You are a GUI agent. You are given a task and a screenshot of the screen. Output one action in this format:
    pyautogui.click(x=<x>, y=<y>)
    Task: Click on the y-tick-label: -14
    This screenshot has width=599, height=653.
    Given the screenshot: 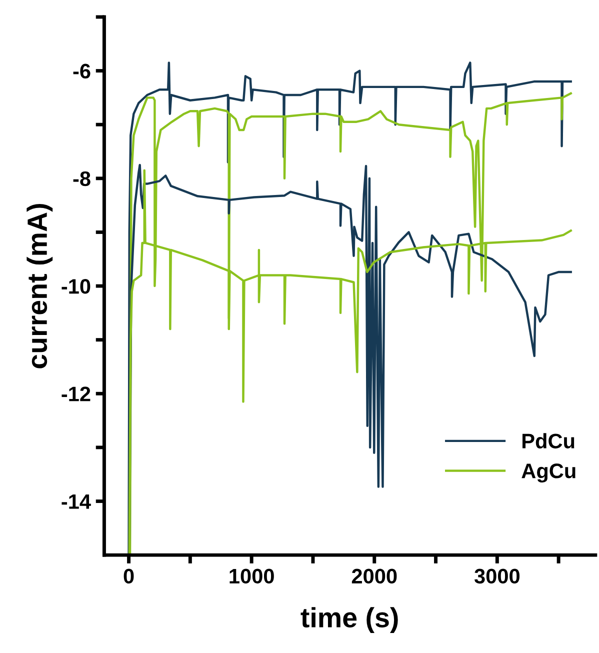 What is the action you would take?
    pyautogui.click(x=76, y=501)
    